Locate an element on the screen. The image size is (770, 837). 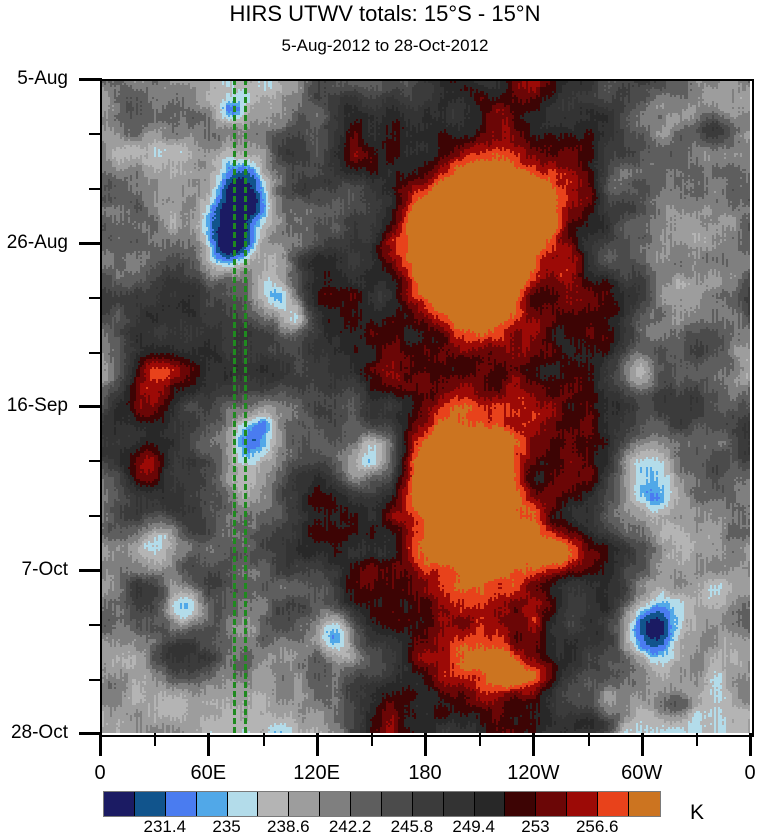
x-axis-tick-label: 120E is located at coordinates (317, 773).